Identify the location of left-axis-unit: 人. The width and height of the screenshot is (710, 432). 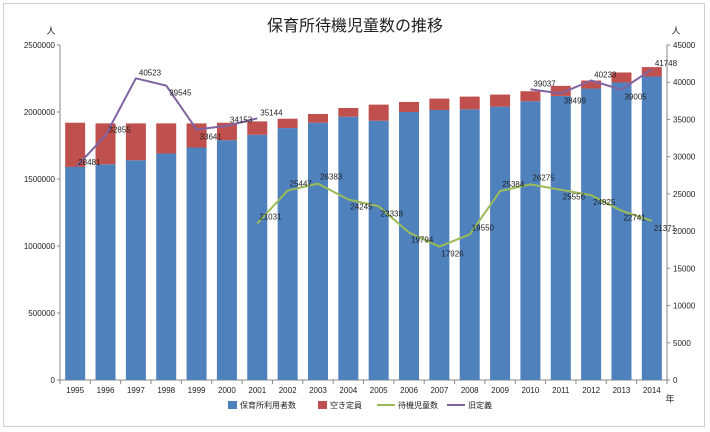
(50, 31).